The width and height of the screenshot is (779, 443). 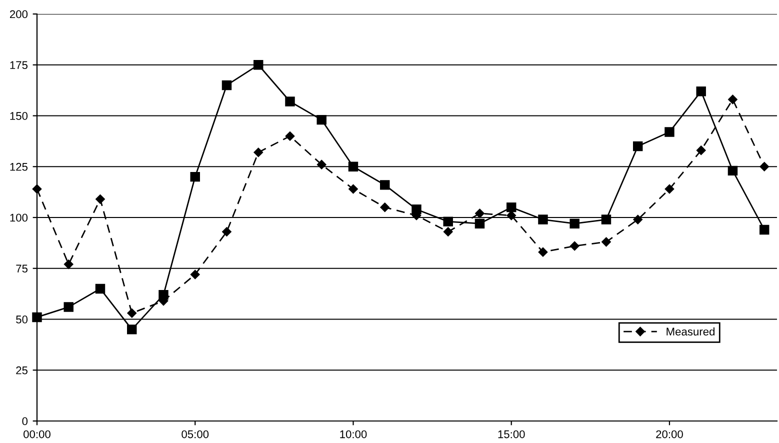 I want to click on y-tick-label: 100, so click(x=19, y=218).